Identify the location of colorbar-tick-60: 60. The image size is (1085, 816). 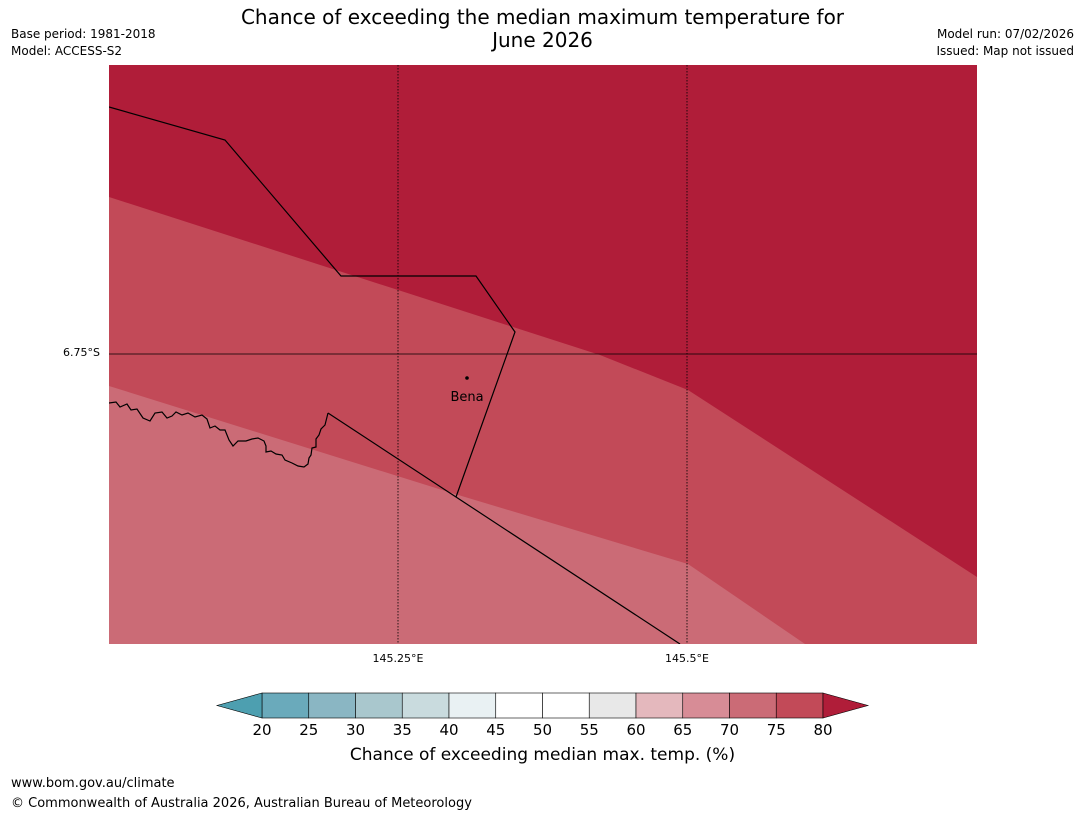
(635, 730).